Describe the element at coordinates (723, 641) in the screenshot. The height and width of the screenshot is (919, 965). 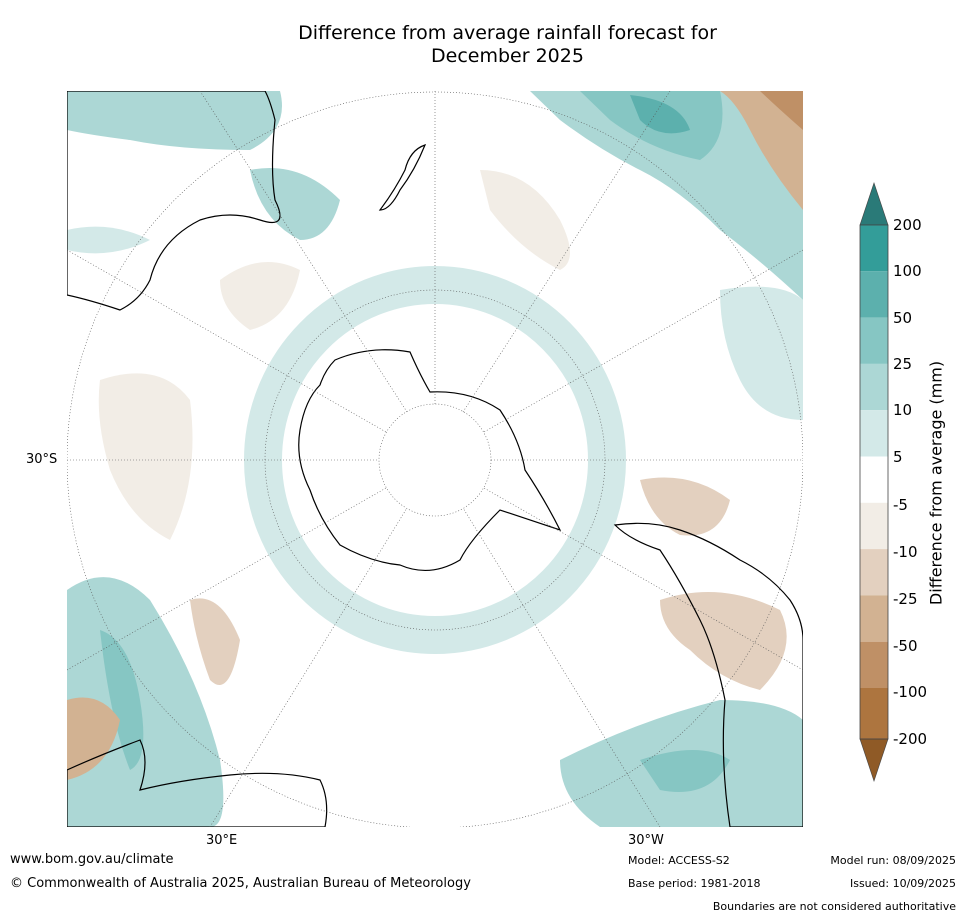
I see `dry-region-s-america` at that location.